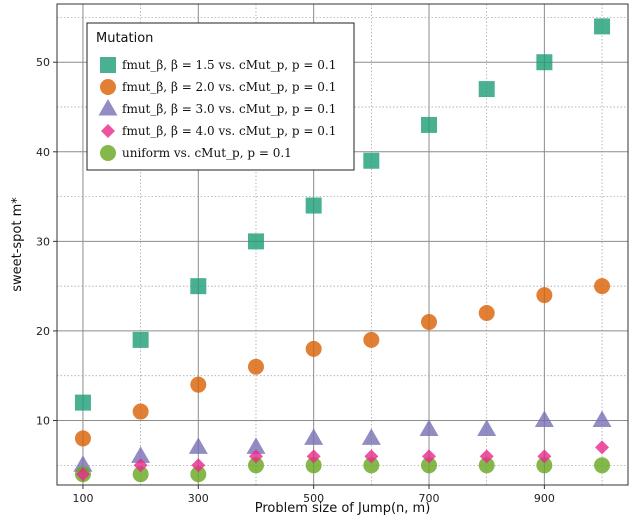 This screenshot has width=638, height=522. I want to click on legend-label: fmut_β, β = 1.5 vs. cMut_p, p = 0.1, so click(229, 65).